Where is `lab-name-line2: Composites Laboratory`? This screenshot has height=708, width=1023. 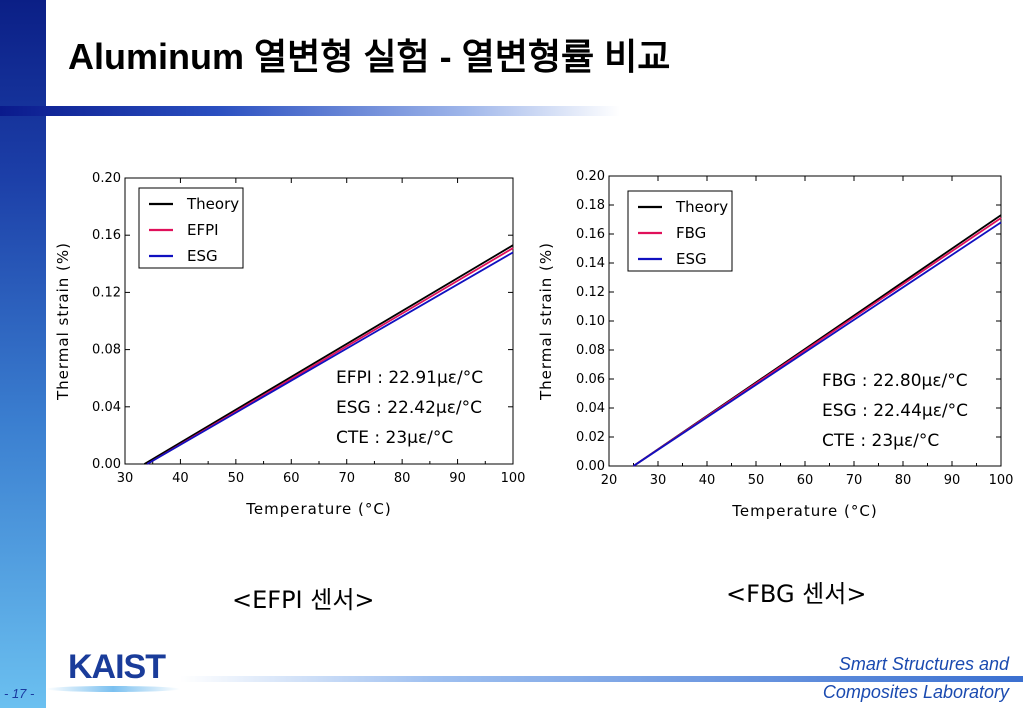
lab-name-line2: Composites Laboratory is located at coordinates (915, 692).